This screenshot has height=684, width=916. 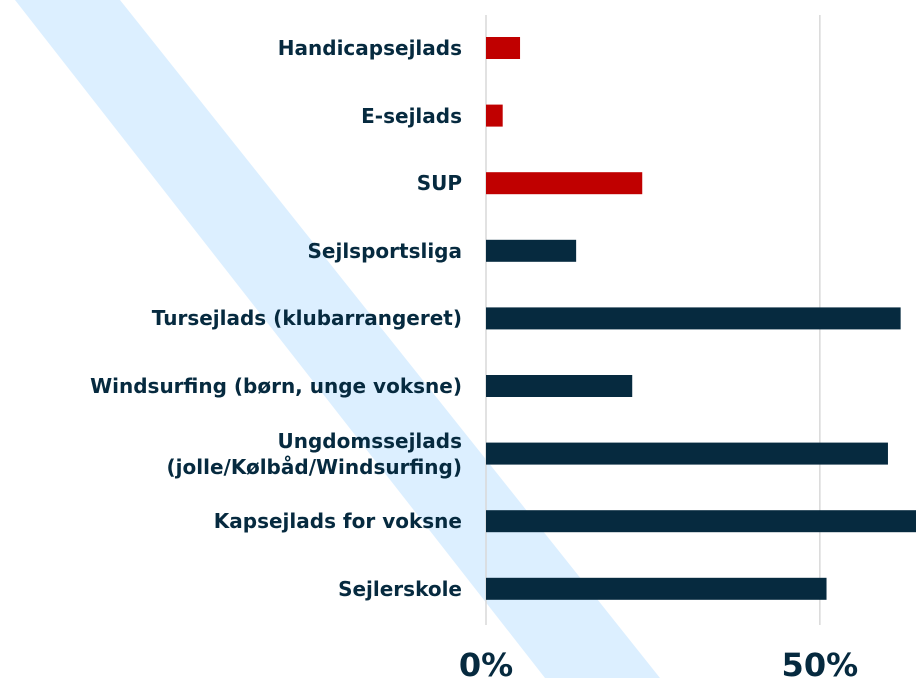 I want to click on y-tick-label: Kapsejlads for voksne, so click(x=337, y=521).